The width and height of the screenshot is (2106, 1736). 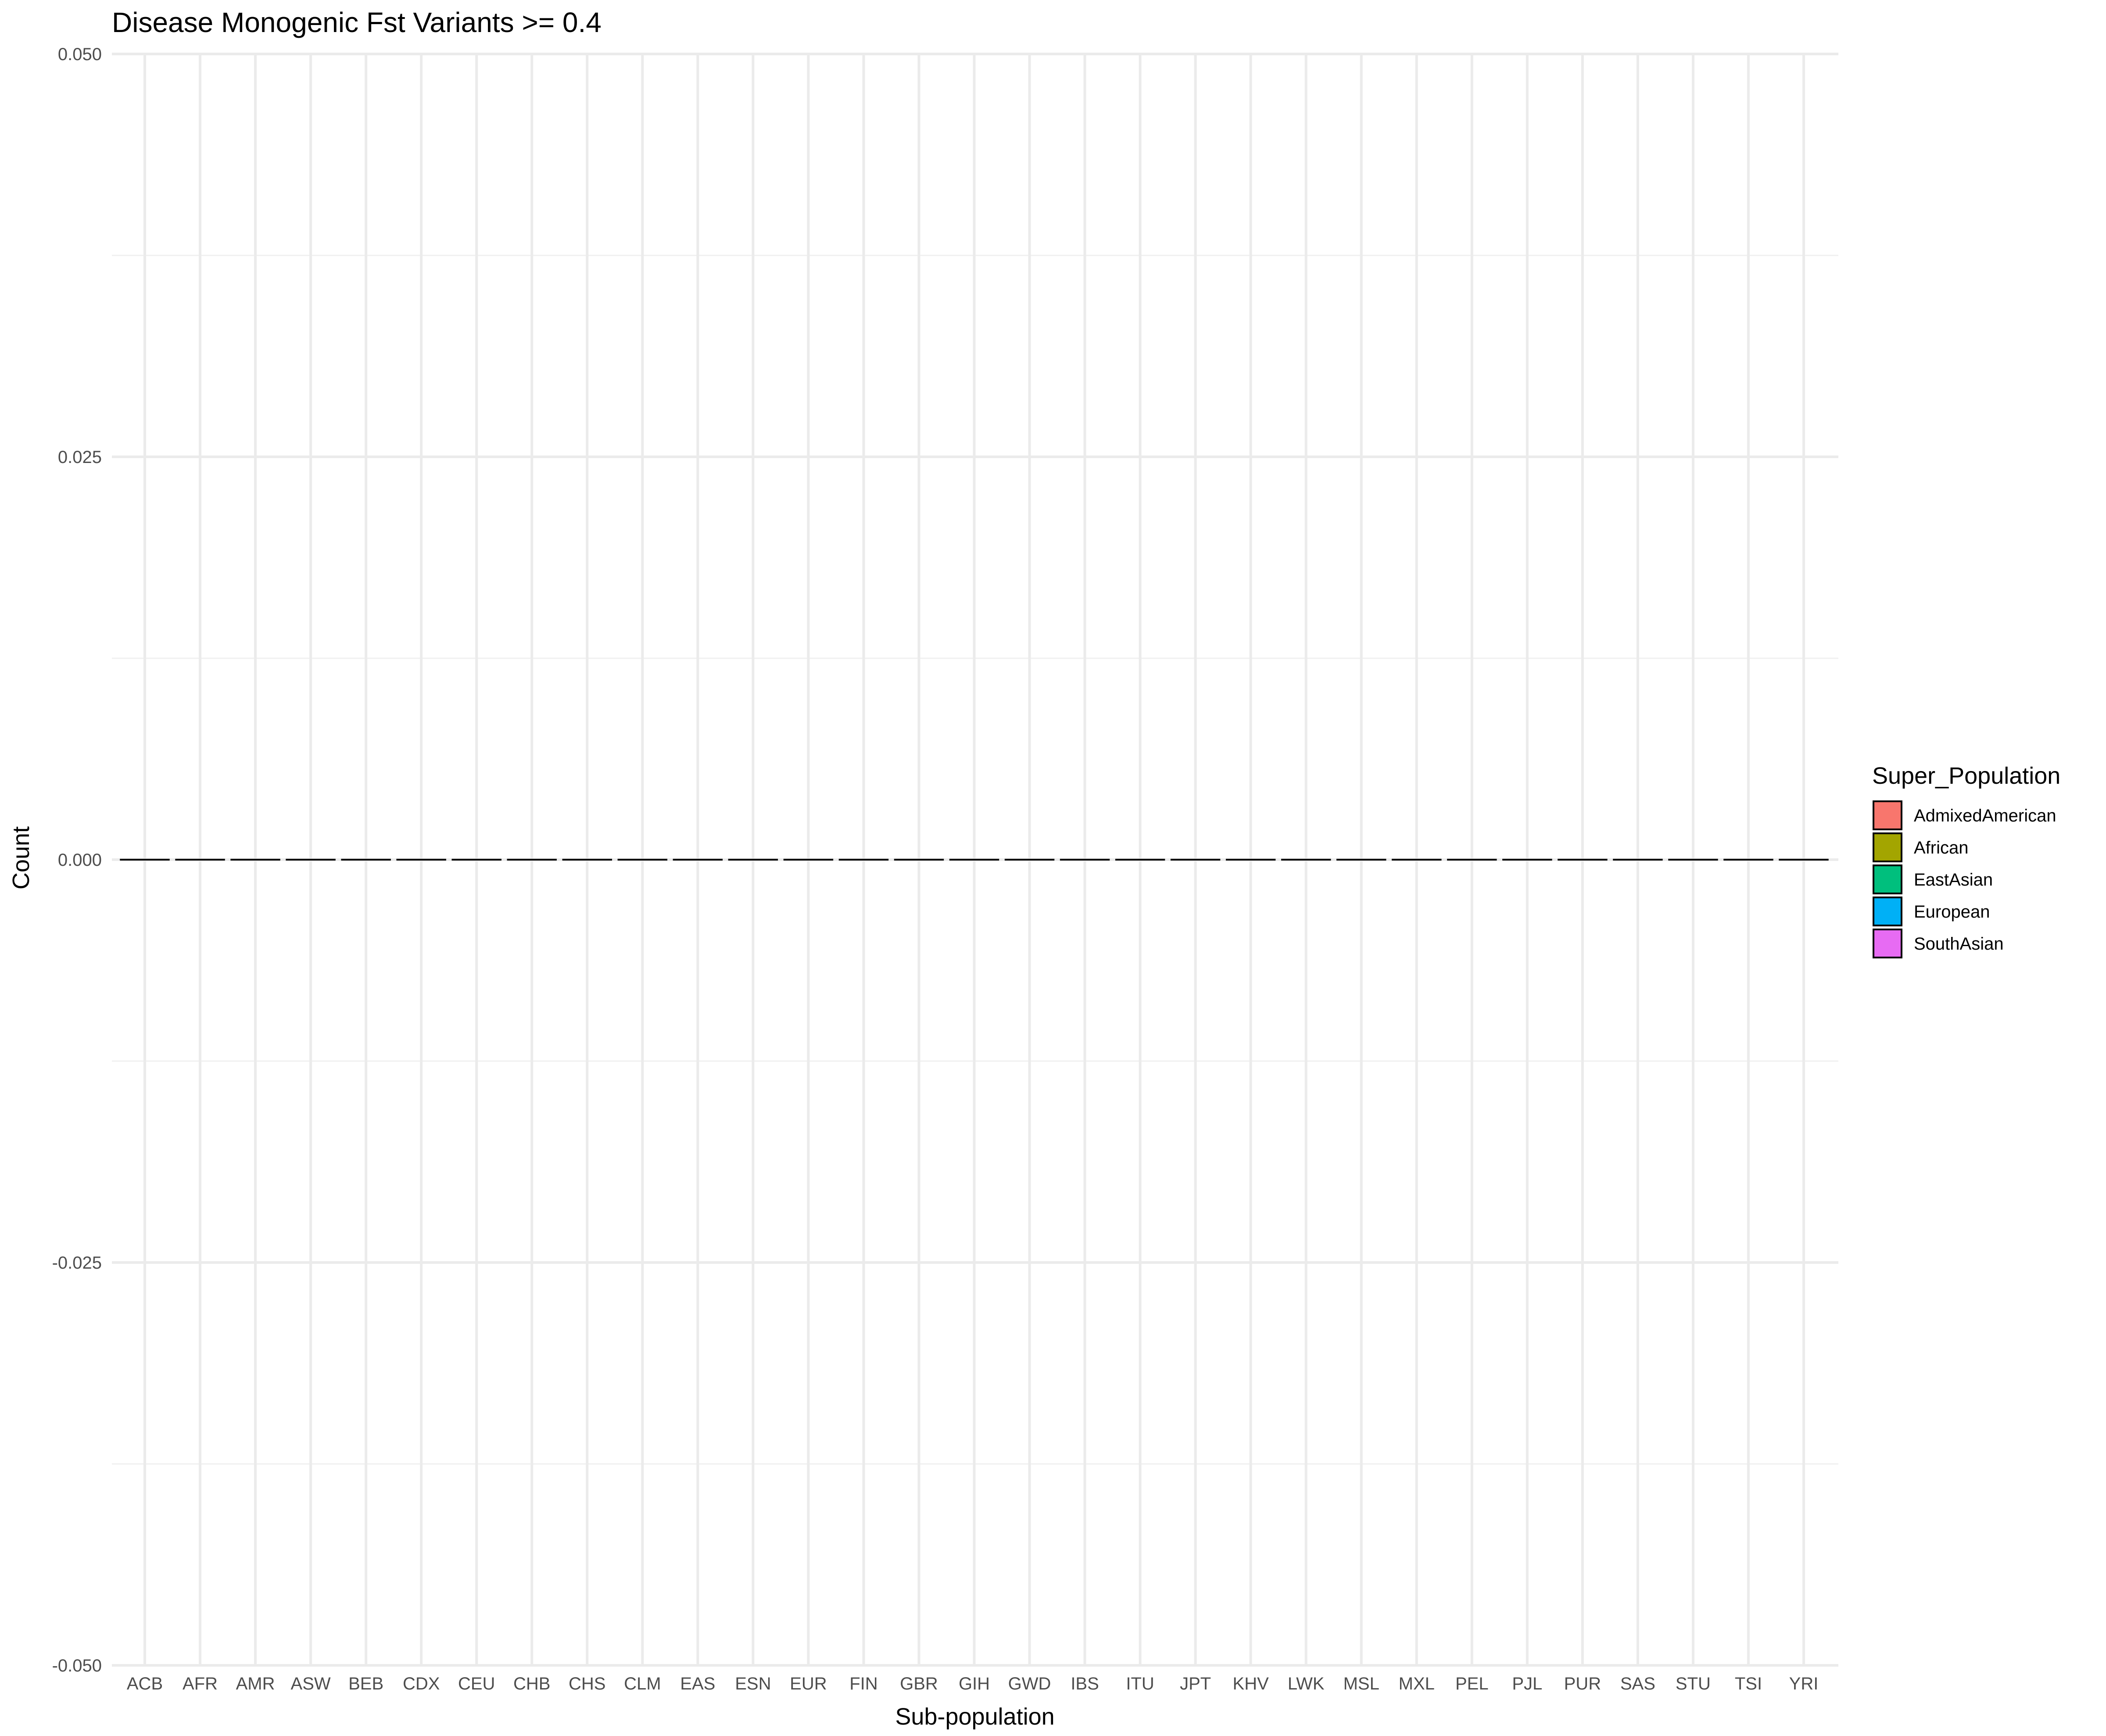 What do you see at coordinates (919, 1683) in the screenshot?
I see `x-tick-label: GBR` at bounding box center [919, 1683].